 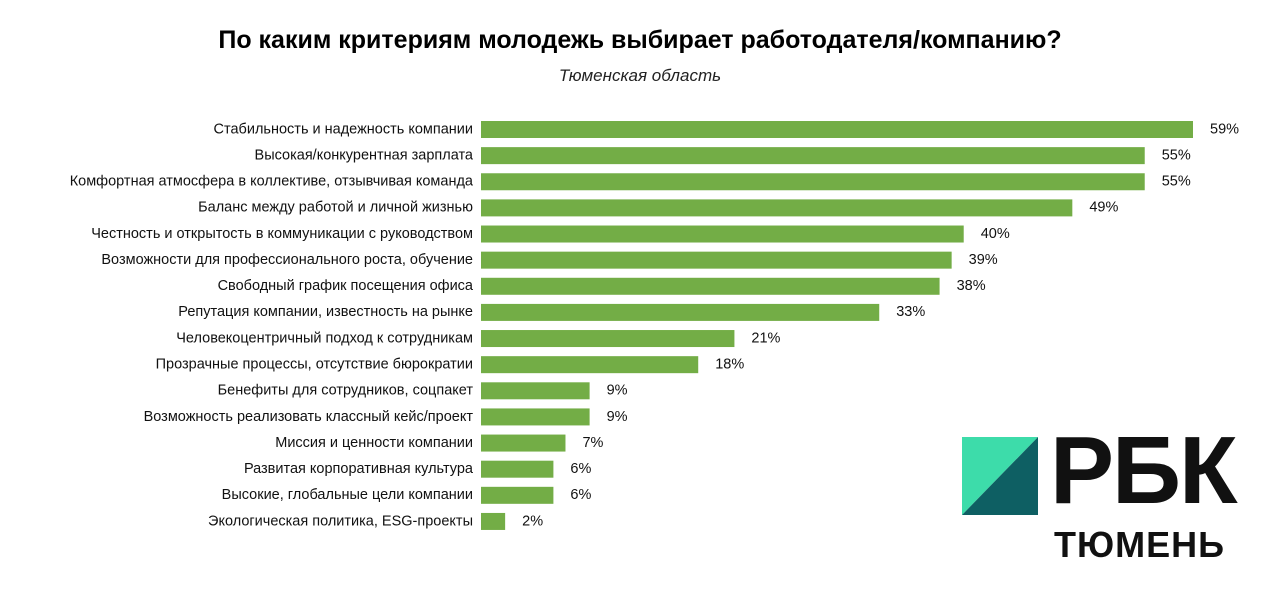 I want to click on value-label: 7%, so click(x=592, y=443).